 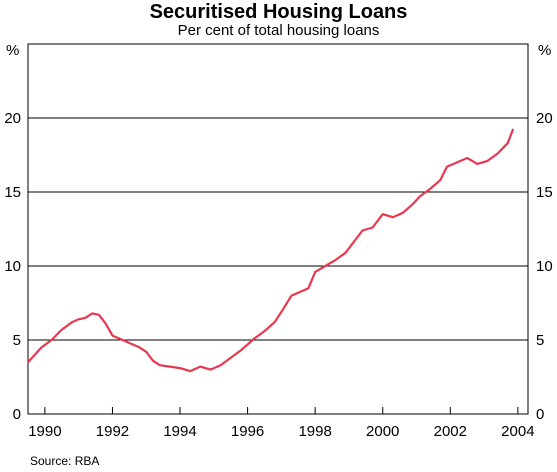 What do you see at coordinates (247, 431) in the screenshot?
I see `x-tick-label: 1996` at bounding box center [247, 431].